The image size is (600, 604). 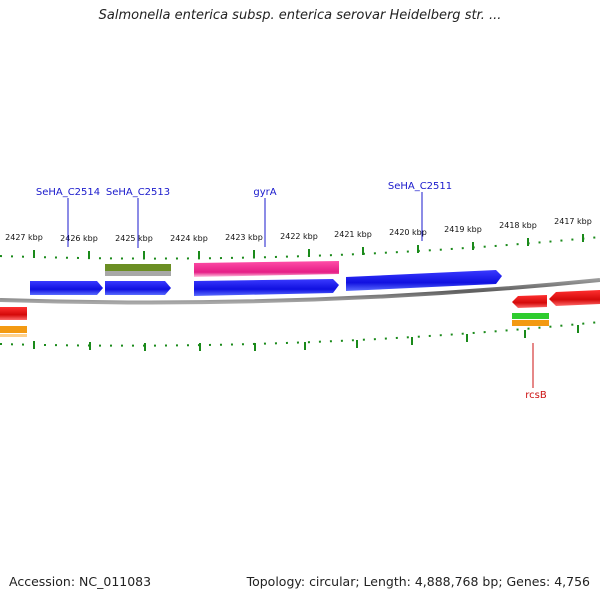 What do you see at coordinates (13, 335) in the screenshot?
I see `orange-underline-left` at bounding box center [13, 335].